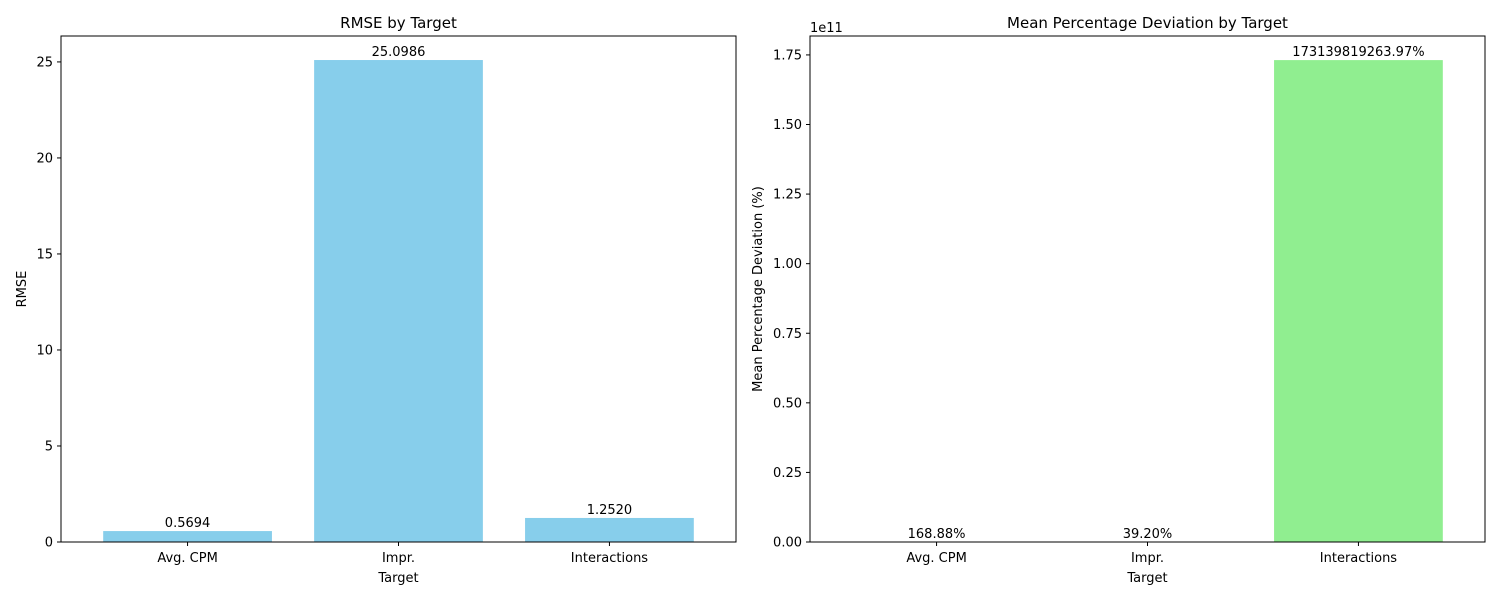 Image resolution: width=1500 pixels, height=600 pixels. What do you see at coordinates (187, 536) in the screenshot?
I see `bar-avg-cpm` at bounding box center [187, 536].